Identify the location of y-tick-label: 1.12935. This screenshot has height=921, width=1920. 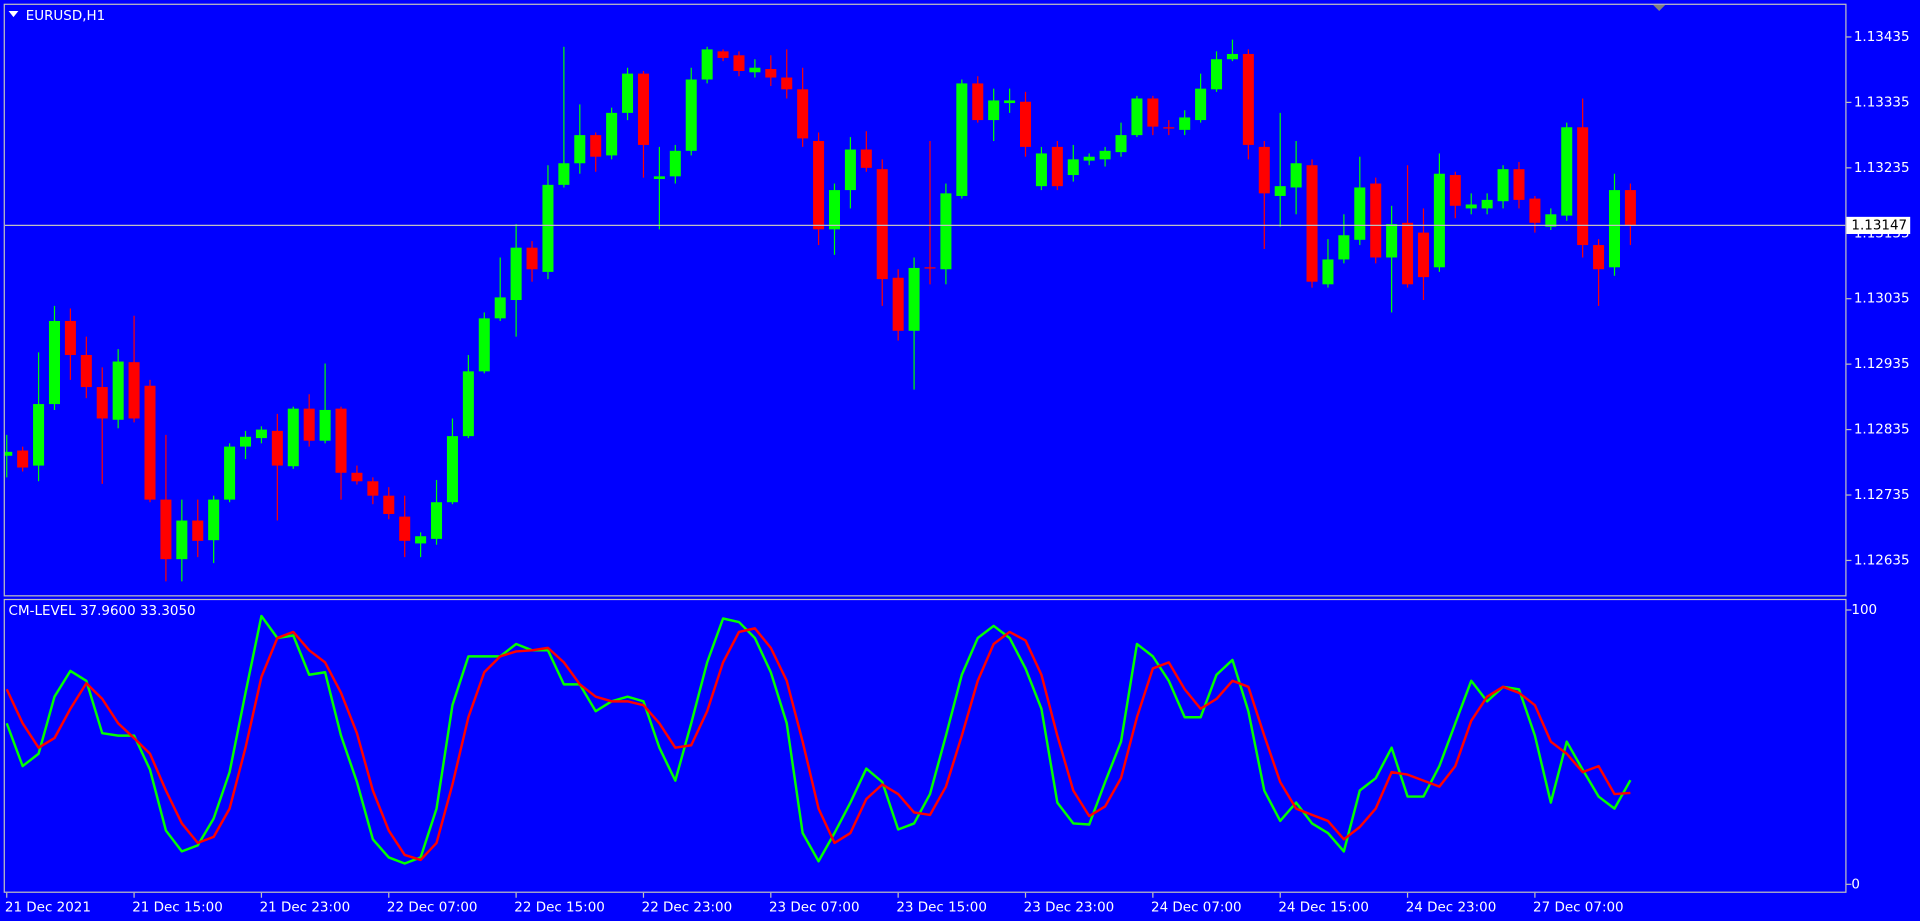
(1882, 364).